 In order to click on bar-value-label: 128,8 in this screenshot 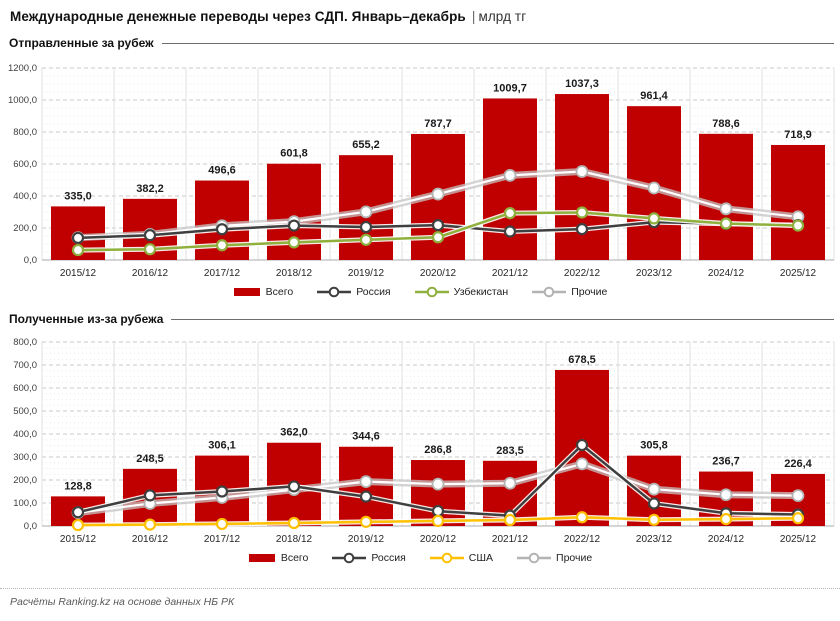, I will do `click(78, 486)`.